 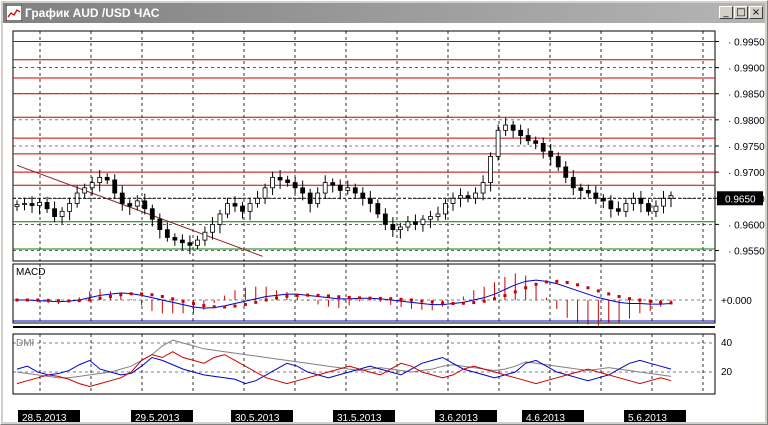 What do you see at coordinates (740, 199) in the screenshot?
I see `current-price-value: 0.9650` at bounding box center [740, 199].